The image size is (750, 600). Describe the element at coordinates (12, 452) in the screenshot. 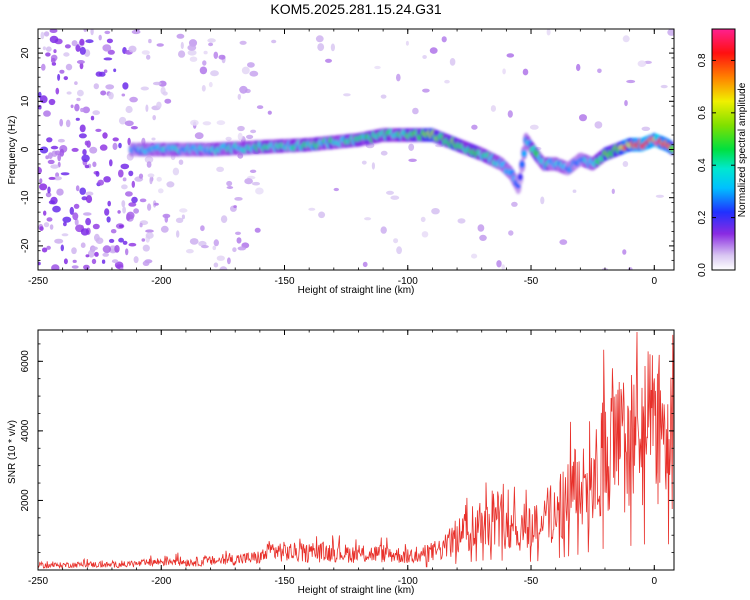

I see `snr-y-label: SNR (10 * v/v)` at that location.